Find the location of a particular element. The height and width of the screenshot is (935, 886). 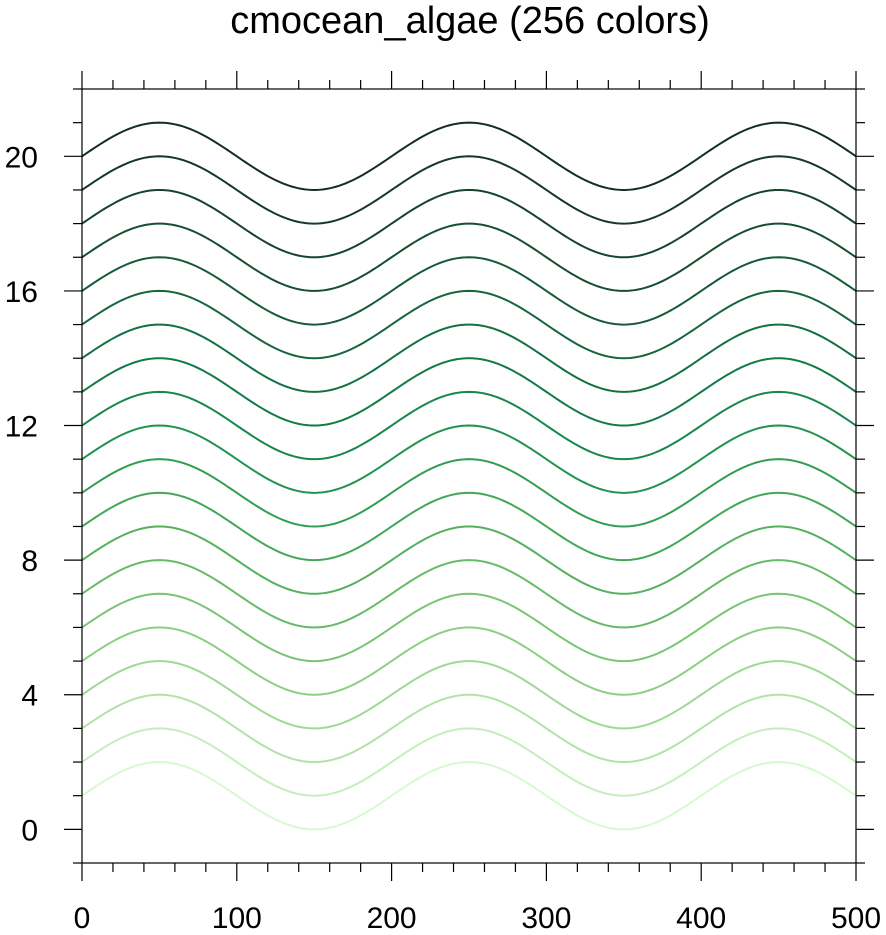

x-tick-label: 300 is located at coordinates (546, 918).